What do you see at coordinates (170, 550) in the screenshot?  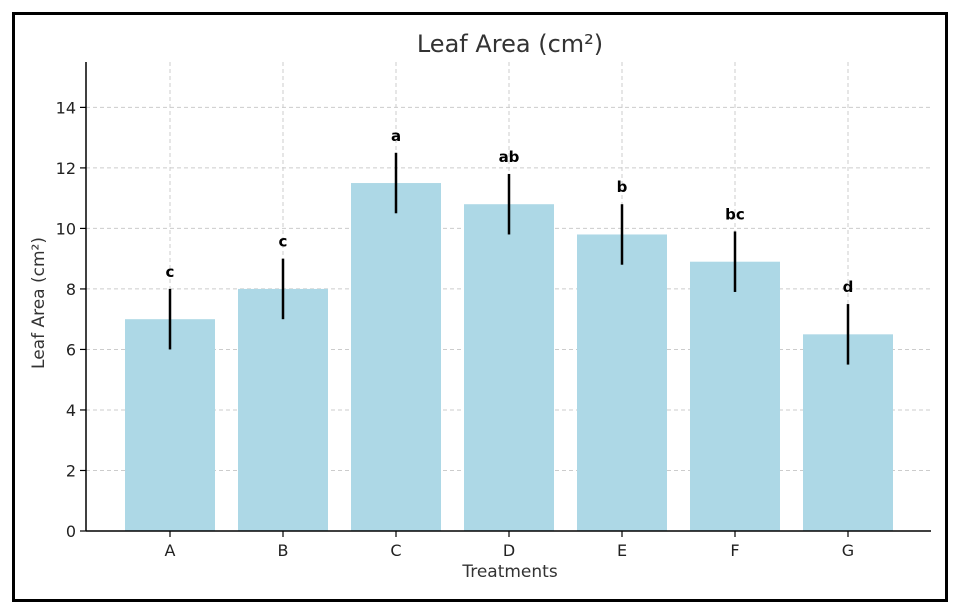 I see `x-tick-label-A: A` at bounding box center [170, 550].